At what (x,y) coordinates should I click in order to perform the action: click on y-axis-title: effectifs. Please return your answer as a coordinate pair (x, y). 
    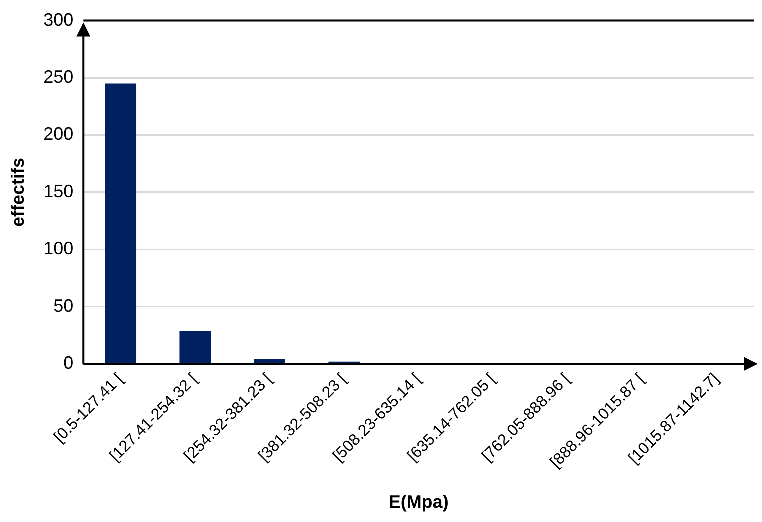
    Looking at the image, I should click on (18, 192).